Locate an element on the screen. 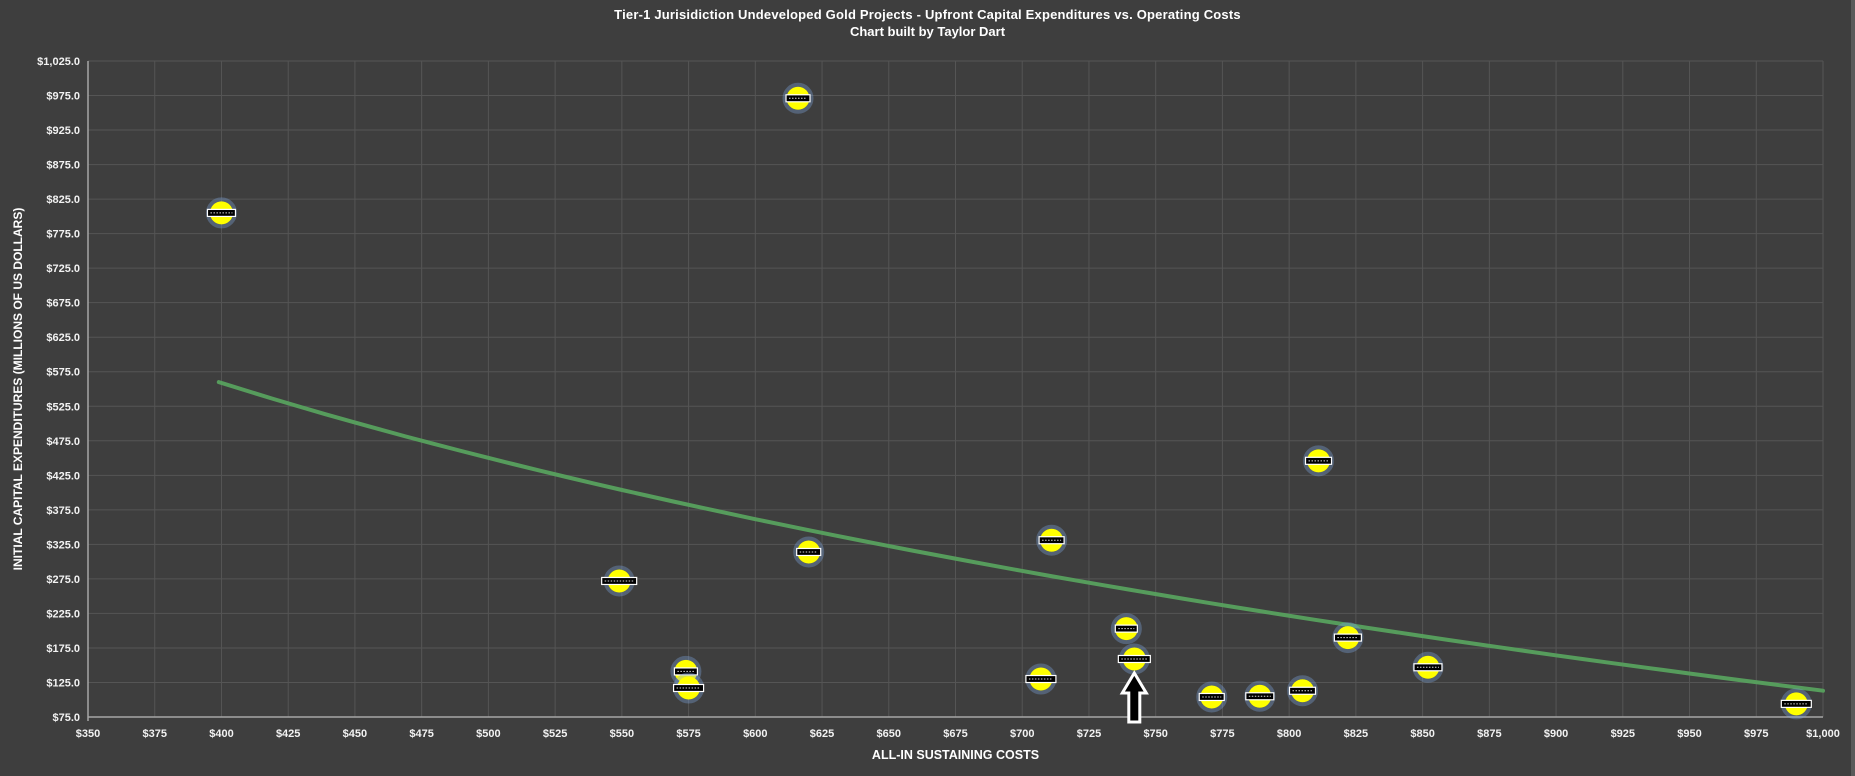 The image size is (1855, 776). x-tick-label: $750 is located at coordinates (1155, 734).